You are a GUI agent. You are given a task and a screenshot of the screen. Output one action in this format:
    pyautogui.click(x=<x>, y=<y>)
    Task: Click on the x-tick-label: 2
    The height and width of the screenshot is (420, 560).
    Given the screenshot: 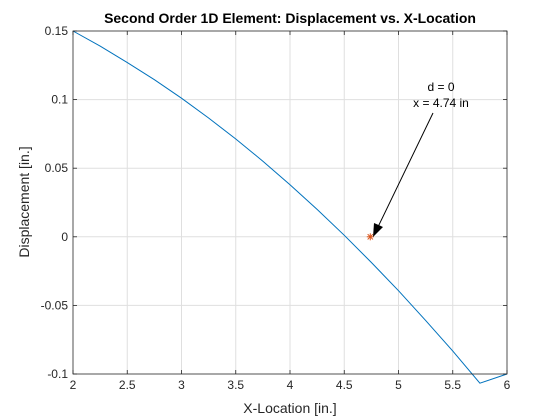 What is the action you would take?
    pyautogui.click(x=73, y=385)
    